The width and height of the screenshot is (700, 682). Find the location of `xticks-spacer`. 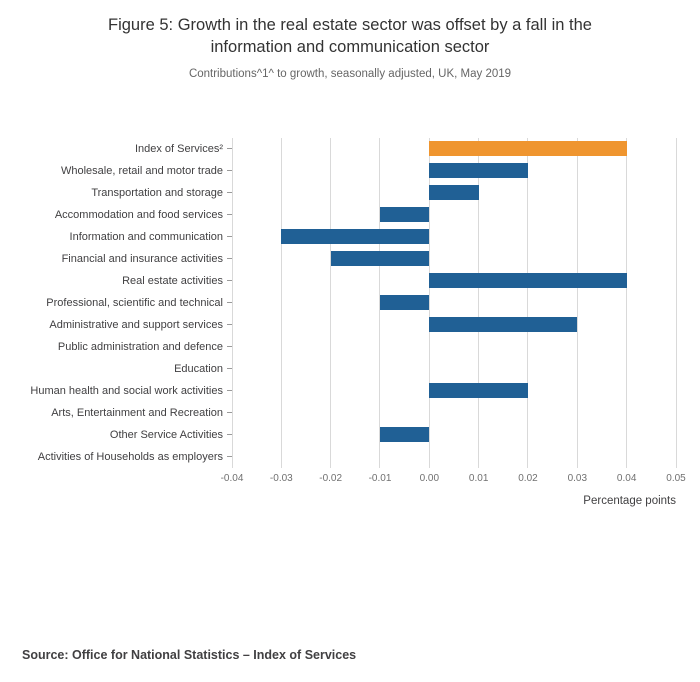

xticks-spacer is located at coordinates (121, 477).